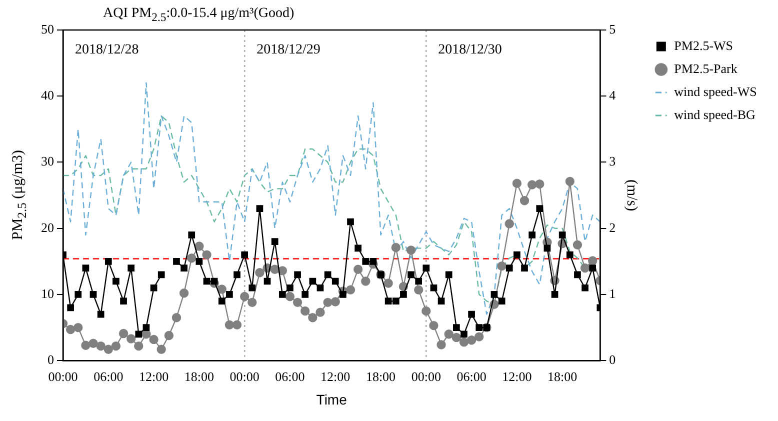 The image size is (778, 421). Describe the element at coordinates (51, 360) in the screenshot. I see `y-tick-label: 0` at that location.